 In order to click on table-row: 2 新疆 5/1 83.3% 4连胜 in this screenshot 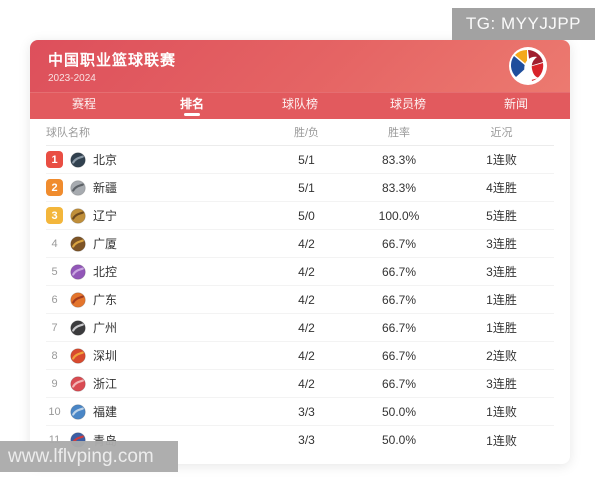, I will do `click(300, 188)`.